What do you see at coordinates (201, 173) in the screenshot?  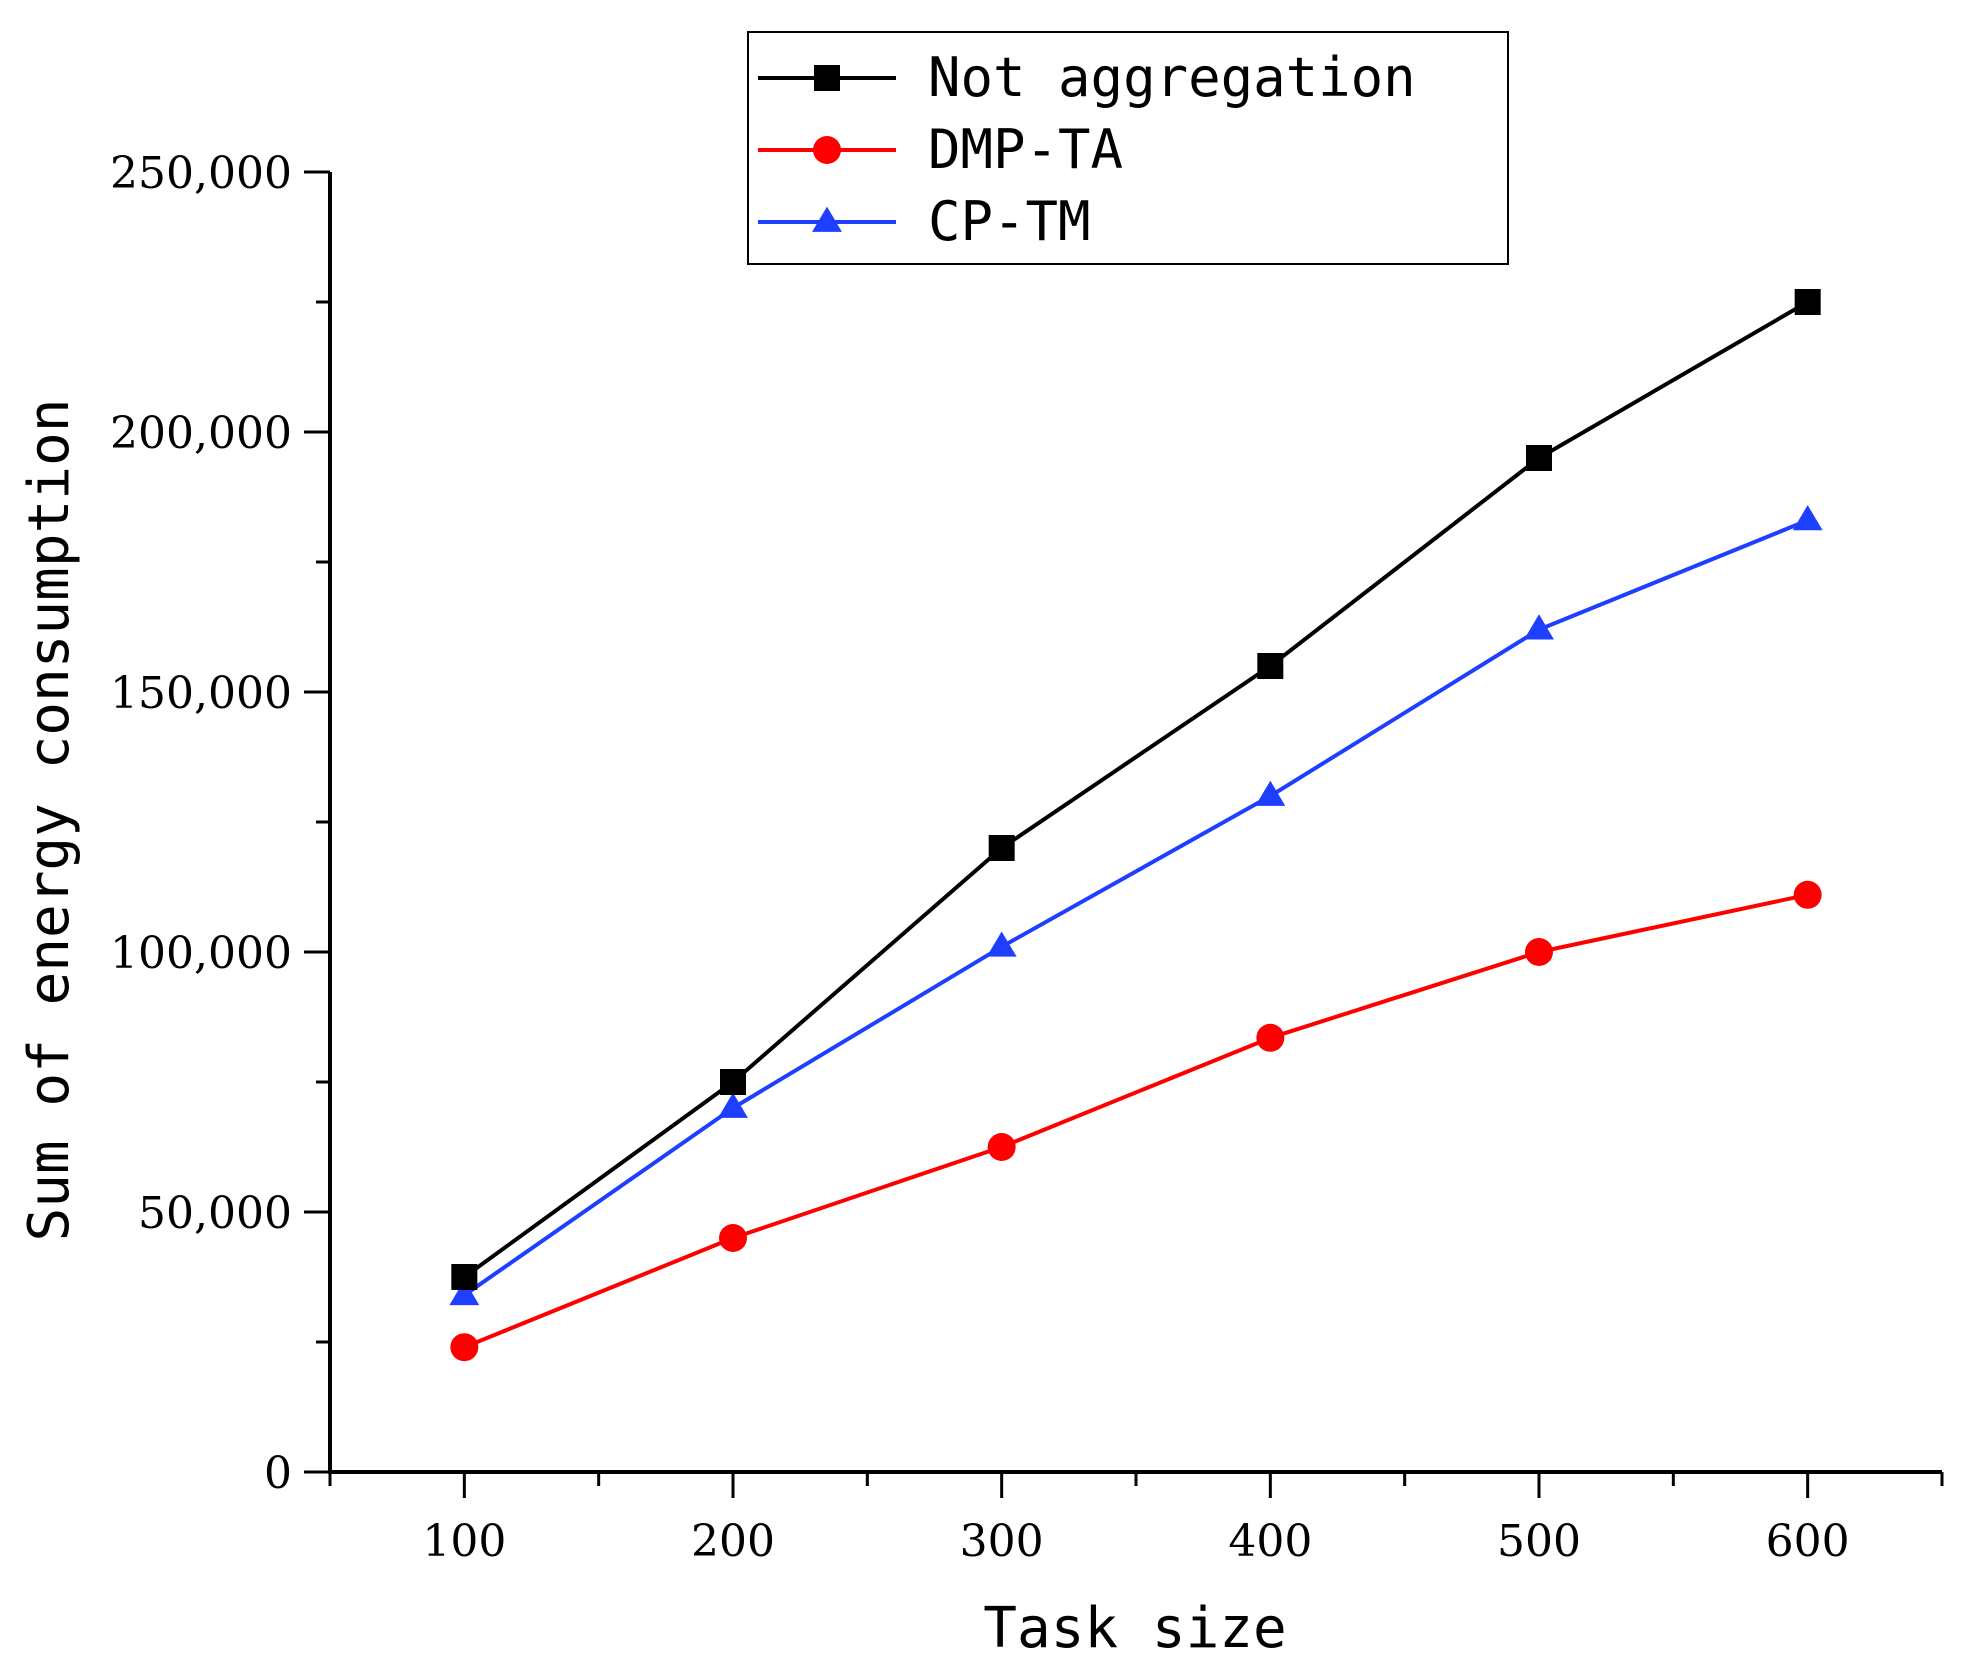 I see `y-tick-label: 250,000` at bounding box center [201, 173].